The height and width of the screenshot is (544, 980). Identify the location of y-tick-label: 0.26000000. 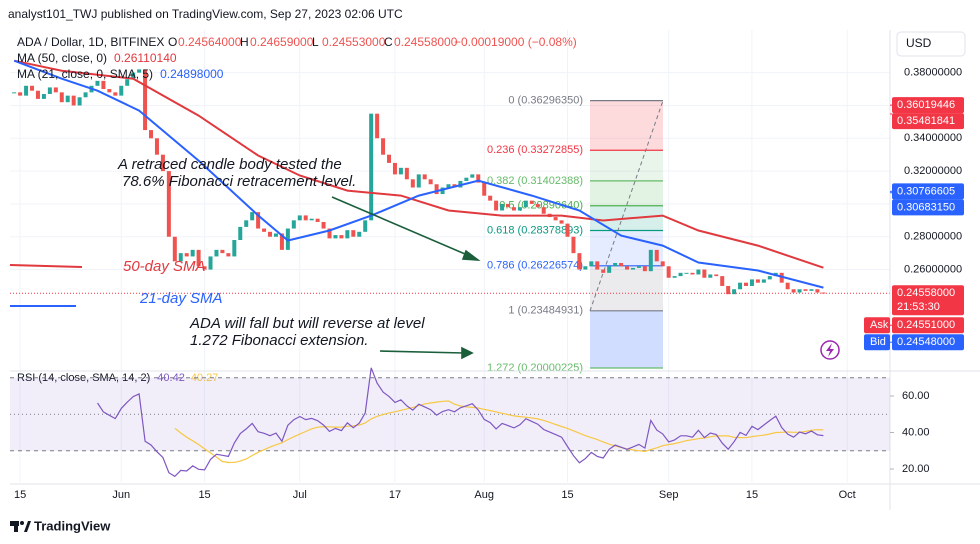
(933, 269).